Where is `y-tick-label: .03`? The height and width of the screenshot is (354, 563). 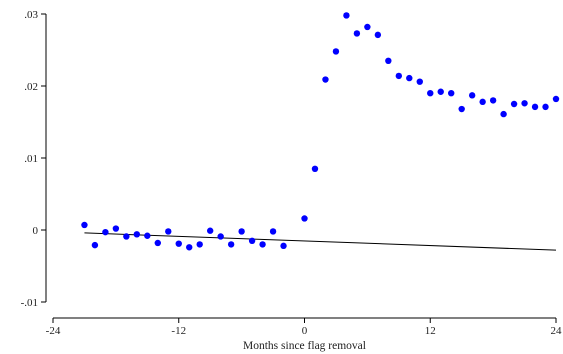
y-tick-label: .03 is located at coordinates (31, 15).